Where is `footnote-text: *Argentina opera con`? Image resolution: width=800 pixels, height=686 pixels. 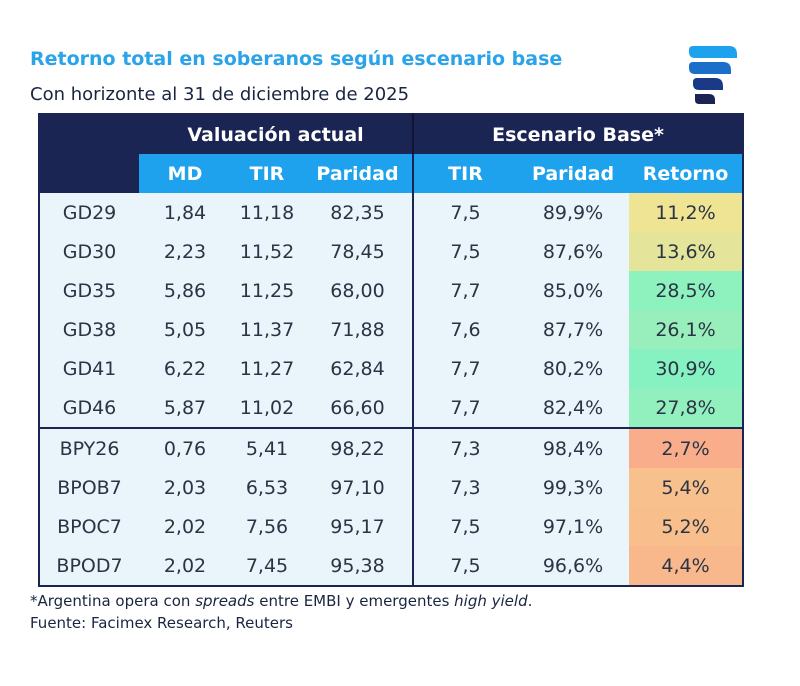
footnote-text: *Argentina opera con is located at coordinates (113, 601).